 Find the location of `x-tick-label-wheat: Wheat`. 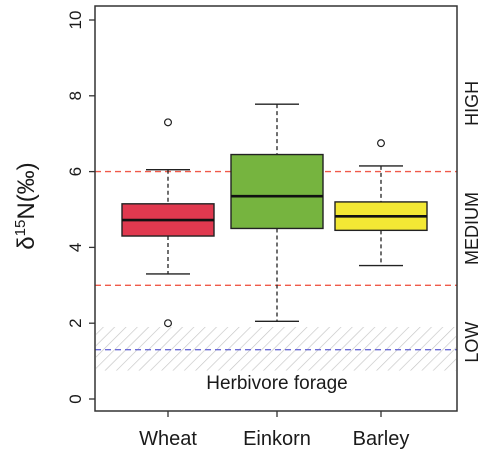

x-tick-label-wheat: Wheat is located at coordinates (168, 439).